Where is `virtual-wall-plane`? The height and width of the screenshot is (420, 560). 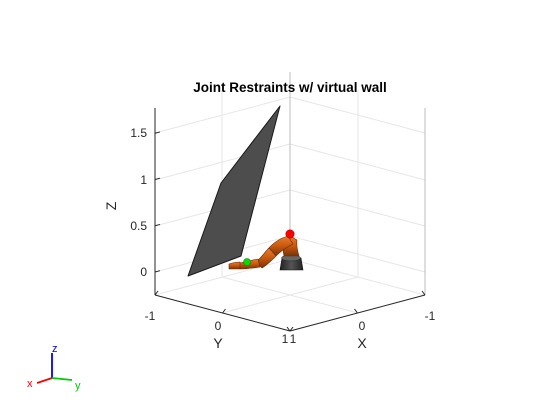
virtual-wall-plane is located at coordinates (234, 191).